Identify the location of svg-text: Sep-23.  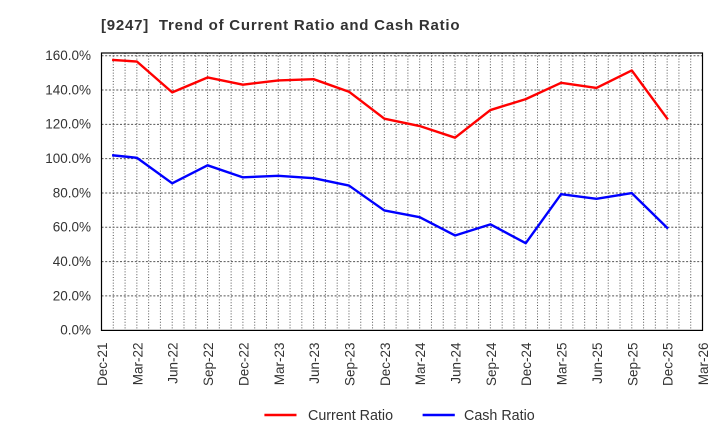
(349, 365).